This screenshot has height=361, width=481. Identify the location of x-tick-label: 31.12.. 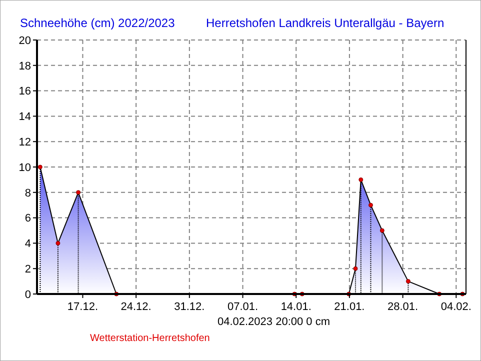
(189, 307).